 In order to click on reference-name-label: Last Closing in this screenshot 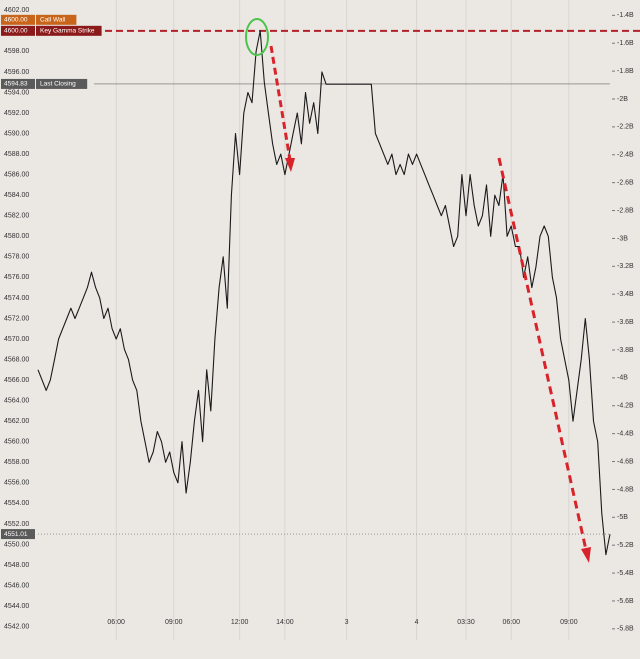, I will do `click(58, 84)`.